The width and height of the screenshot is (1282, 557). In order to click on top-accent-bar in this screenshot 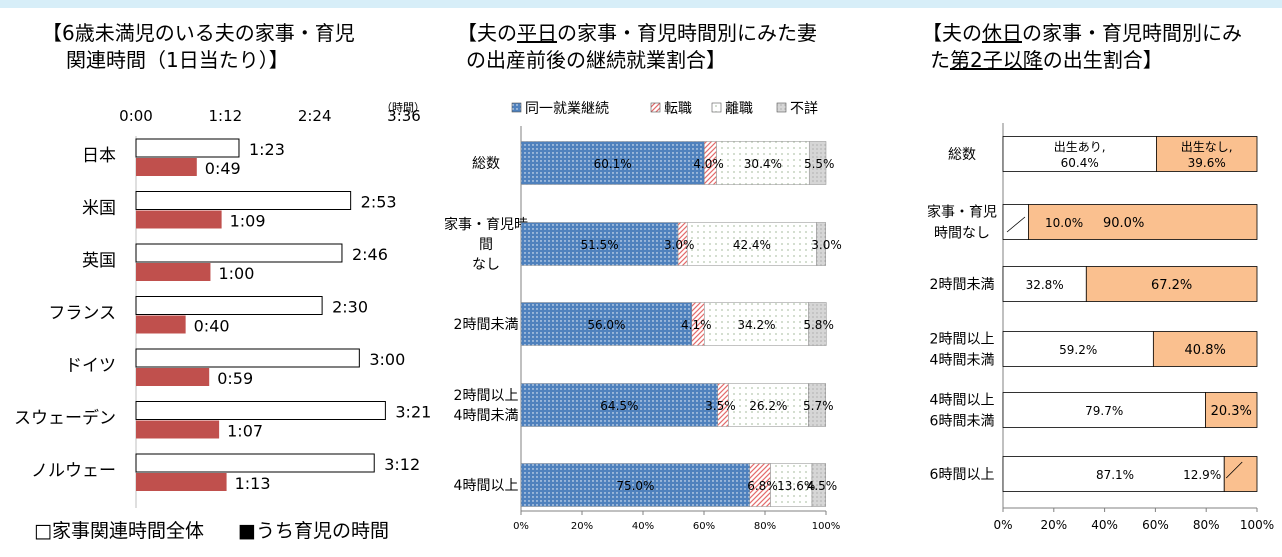, I will do `click(641, 4)`.